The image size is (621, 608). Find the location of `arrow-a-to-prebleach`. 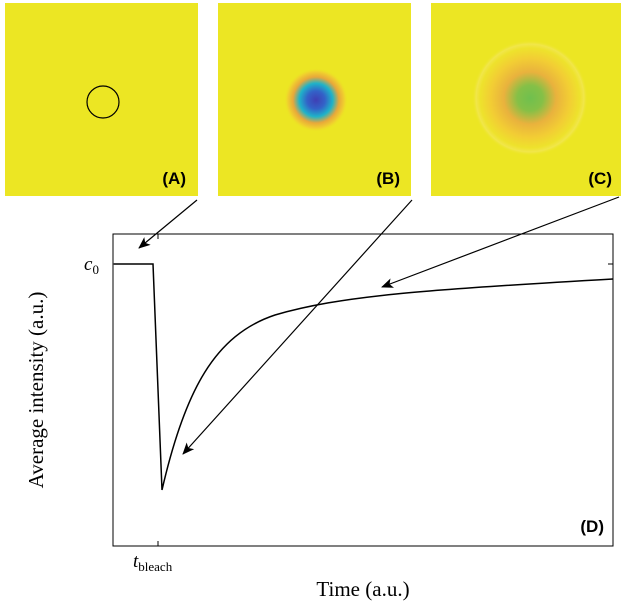

arrow-a-to-prebleach is located at coordinates (168, 224).